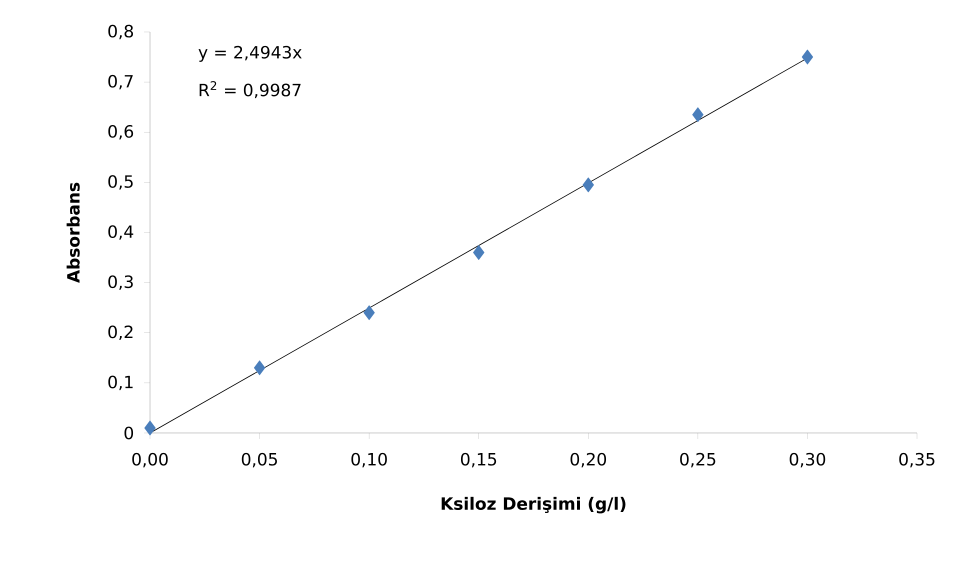 This screenshot has height=581, width=960. I want to click on x-tick-label: 0,35, so click(916, 460).